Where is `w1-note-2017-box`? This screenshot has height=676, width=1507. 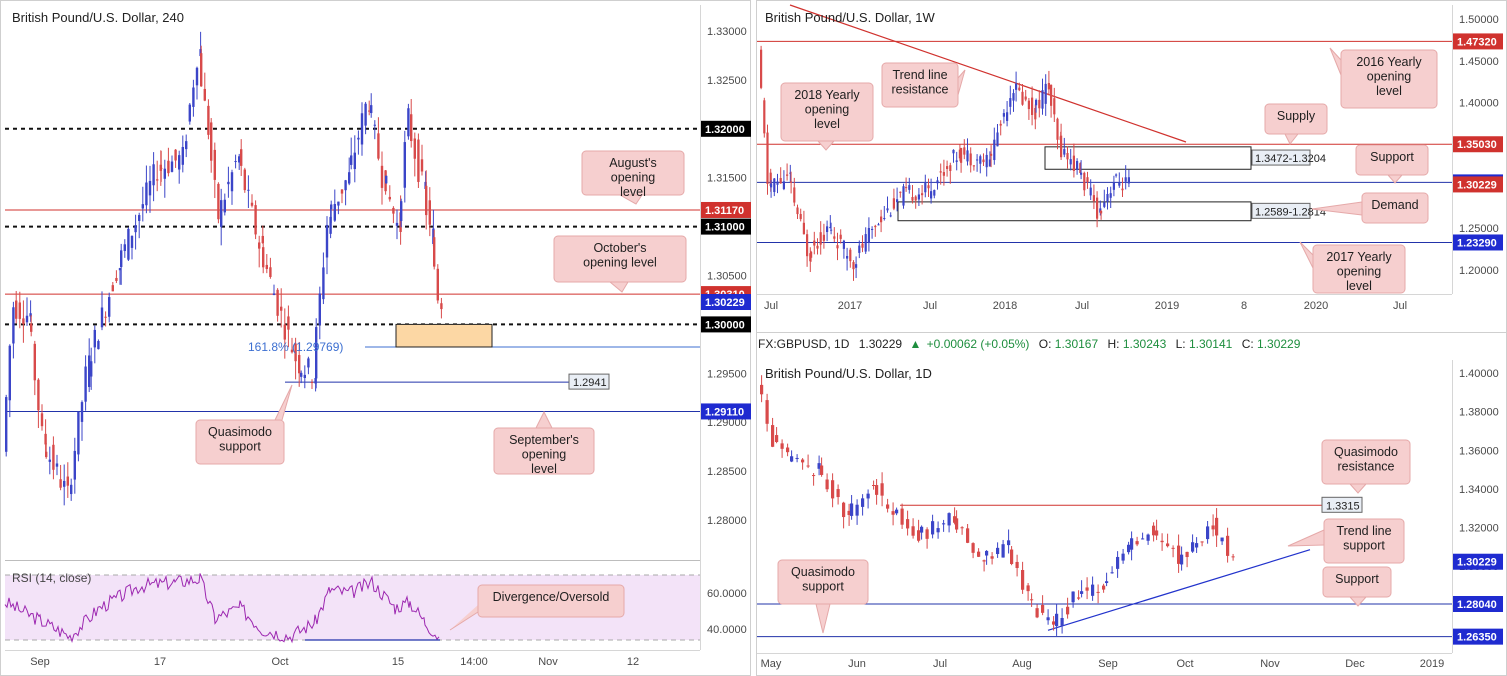
w1-note-2017-box is located at coordinates (1359, 269).